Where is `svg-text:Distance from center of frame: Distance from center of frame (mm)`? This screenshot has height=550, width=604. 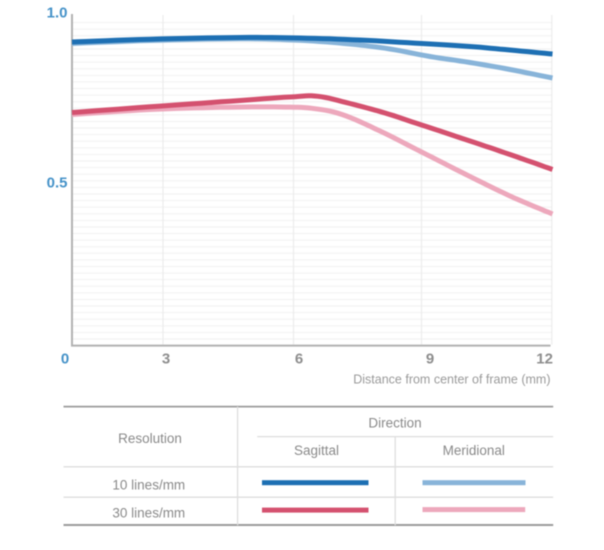 svg-text:Distance from center of frame: Distance from center of frame (mm) is located at coordinates (451, 379).